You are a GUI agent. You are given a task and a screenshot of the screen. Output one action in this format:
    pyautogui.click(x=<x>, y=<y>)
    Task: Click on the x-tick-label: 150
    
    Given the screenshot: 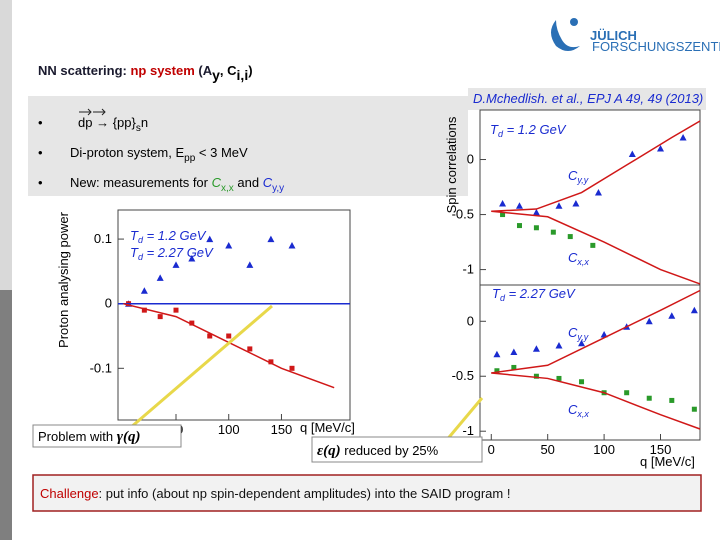 What is the action you would take?
    pyautogui.click(x=661, y=449)
    